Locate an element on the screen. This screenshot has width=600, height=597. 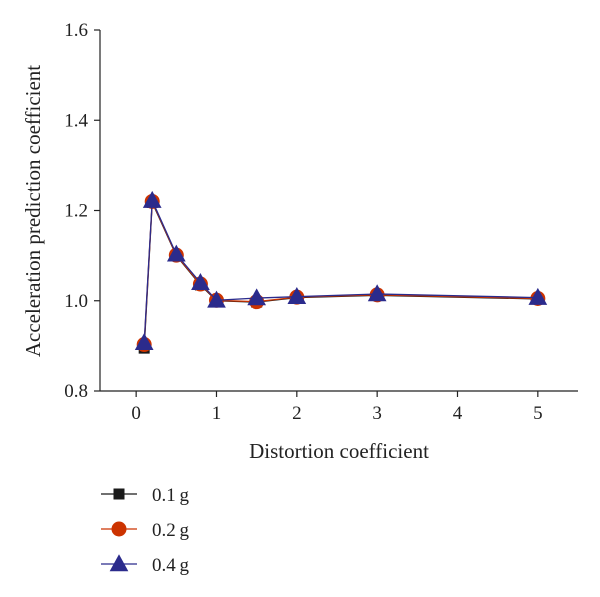
y-tick-label: 0.8 is located at coordinates (76, 391).